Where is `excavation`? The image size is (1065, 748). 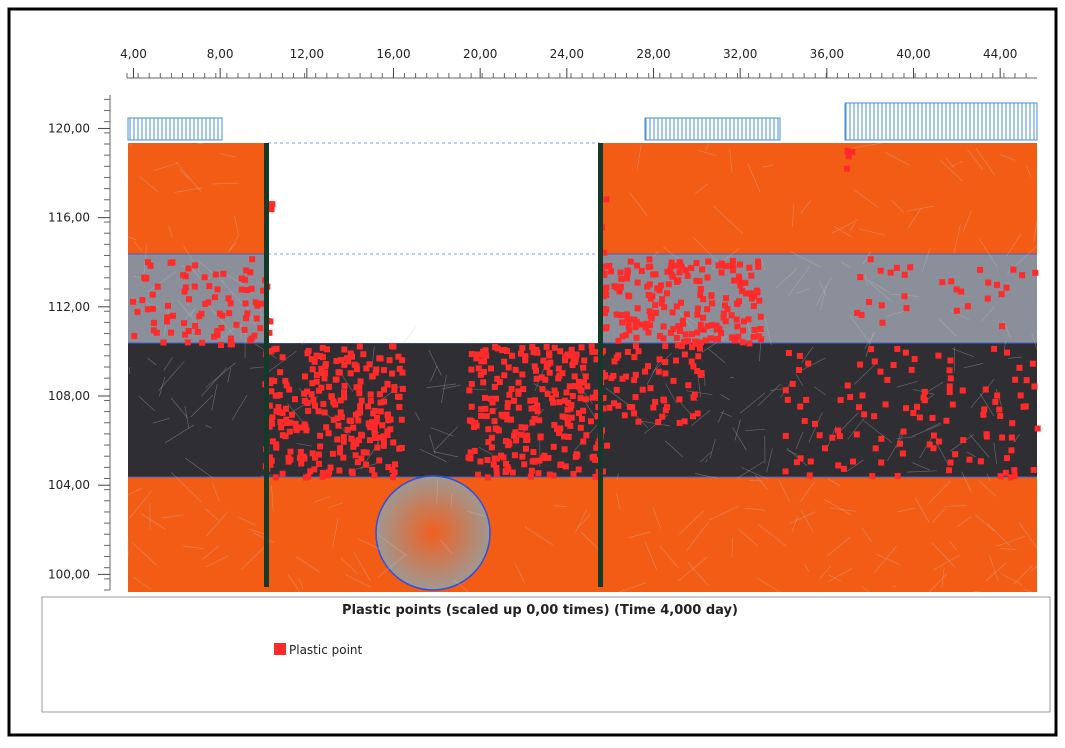
excavation is located at coordinates (434, 241).